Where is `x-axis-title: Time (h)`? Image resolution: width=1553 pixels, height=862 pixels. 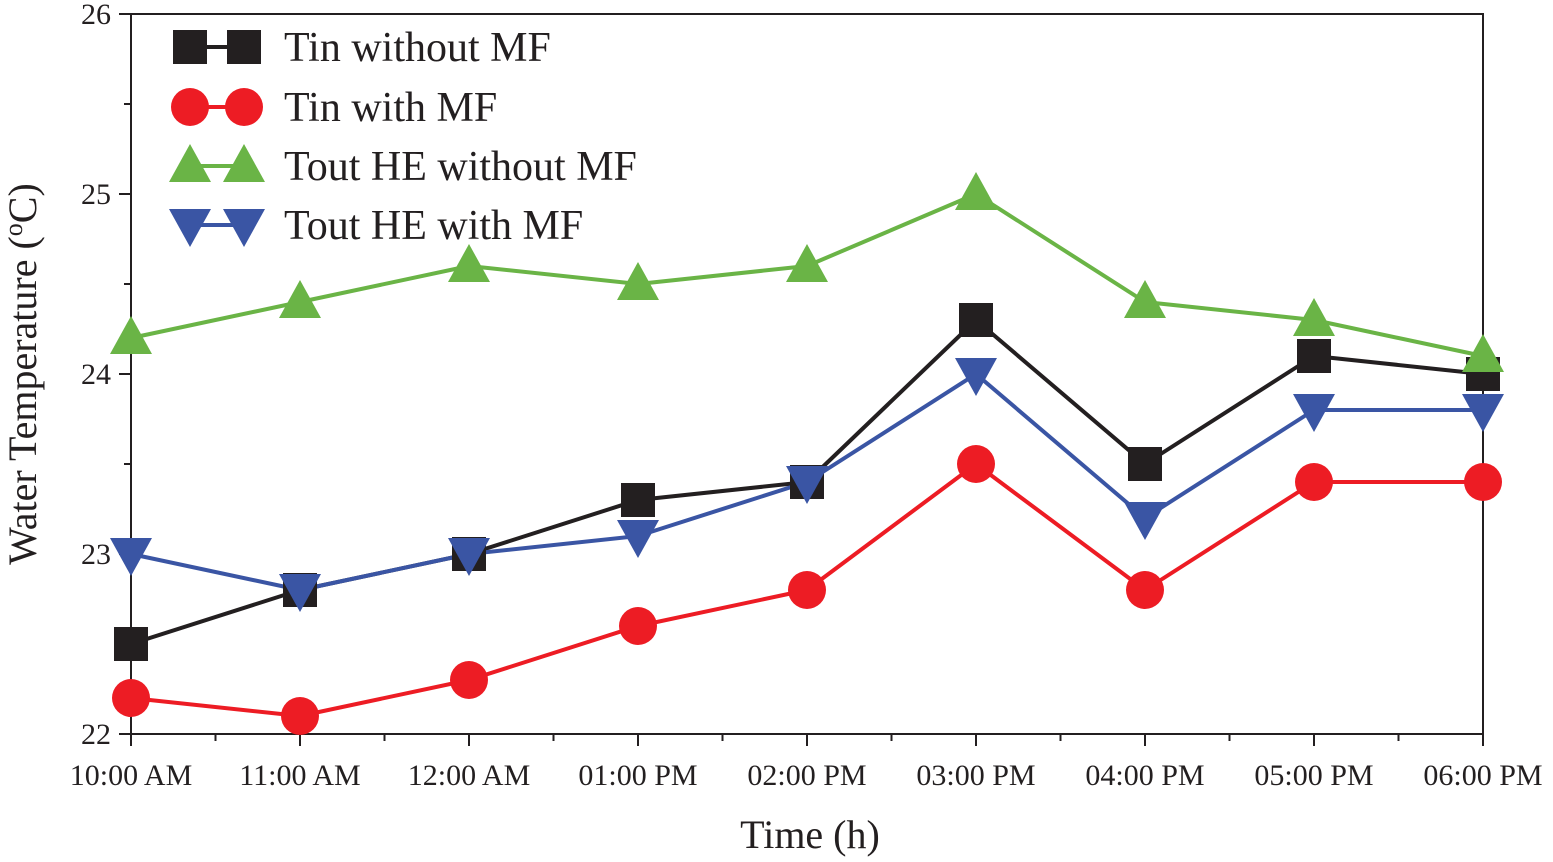
x-axis-title: Time (h) is located at coordinates (810, 834).